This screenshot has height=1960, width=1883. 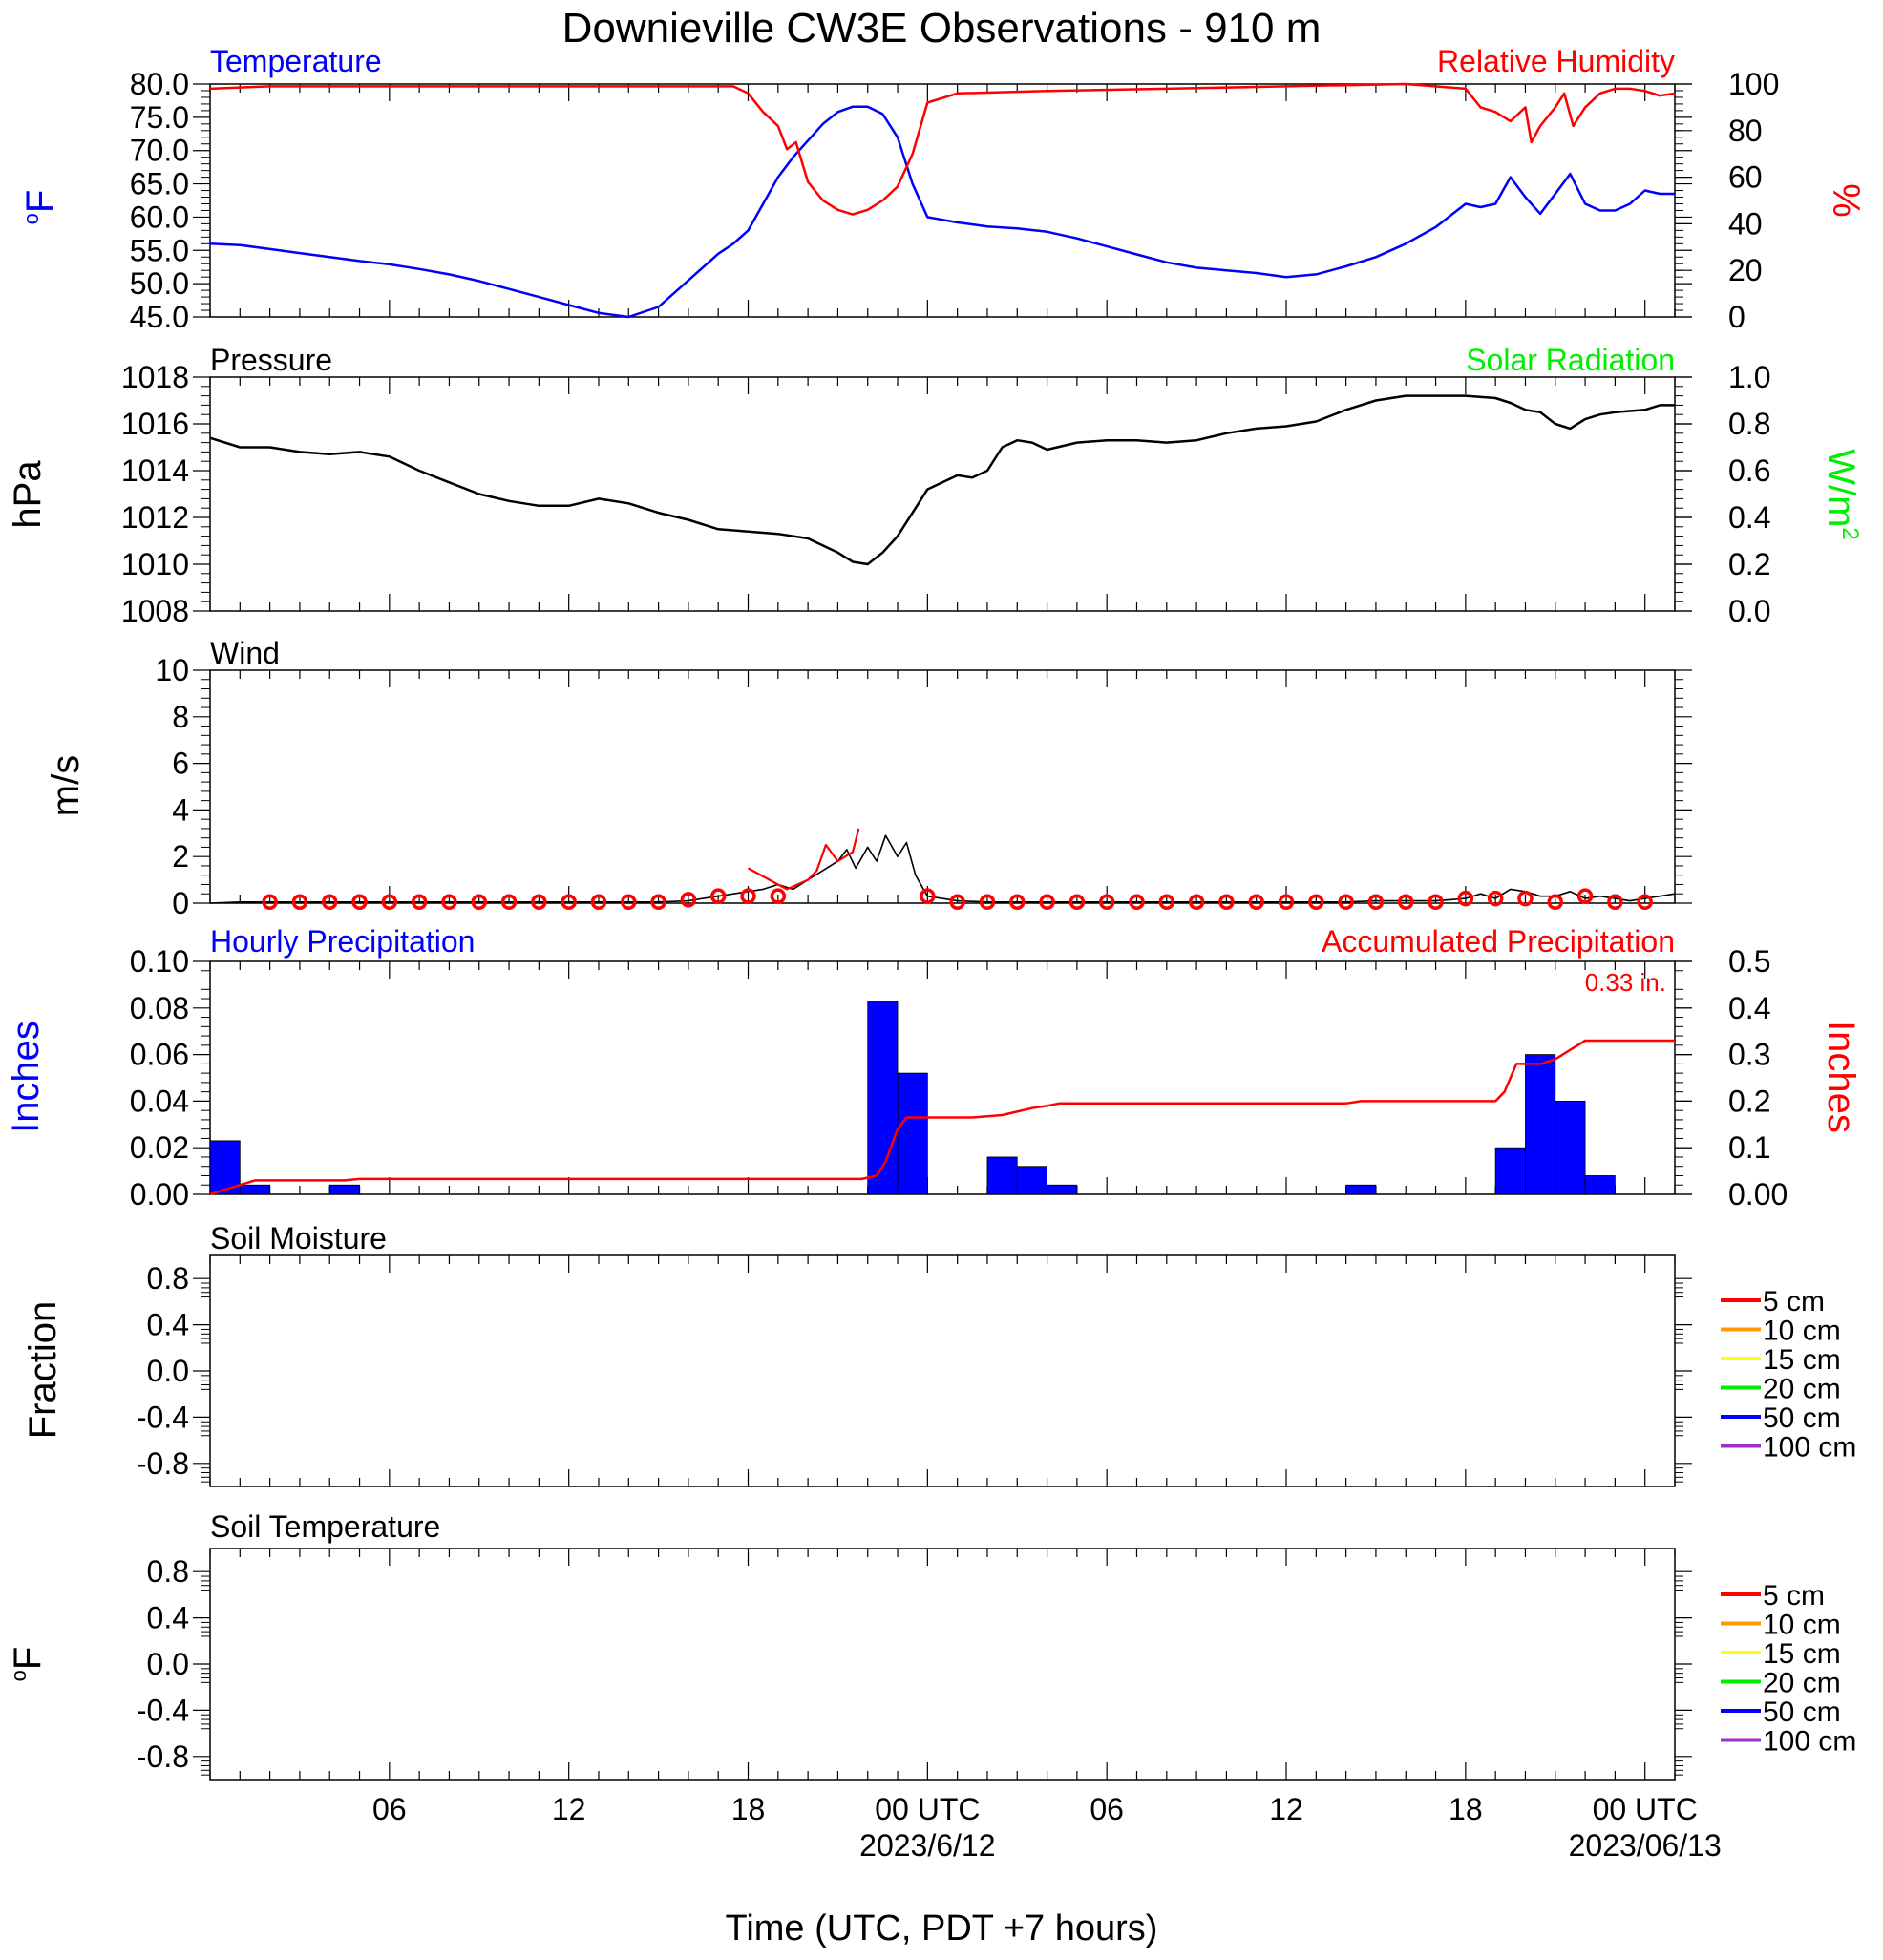 I want to click on soil-temperature-axis-label: oF, so click(x=28, y=1664).